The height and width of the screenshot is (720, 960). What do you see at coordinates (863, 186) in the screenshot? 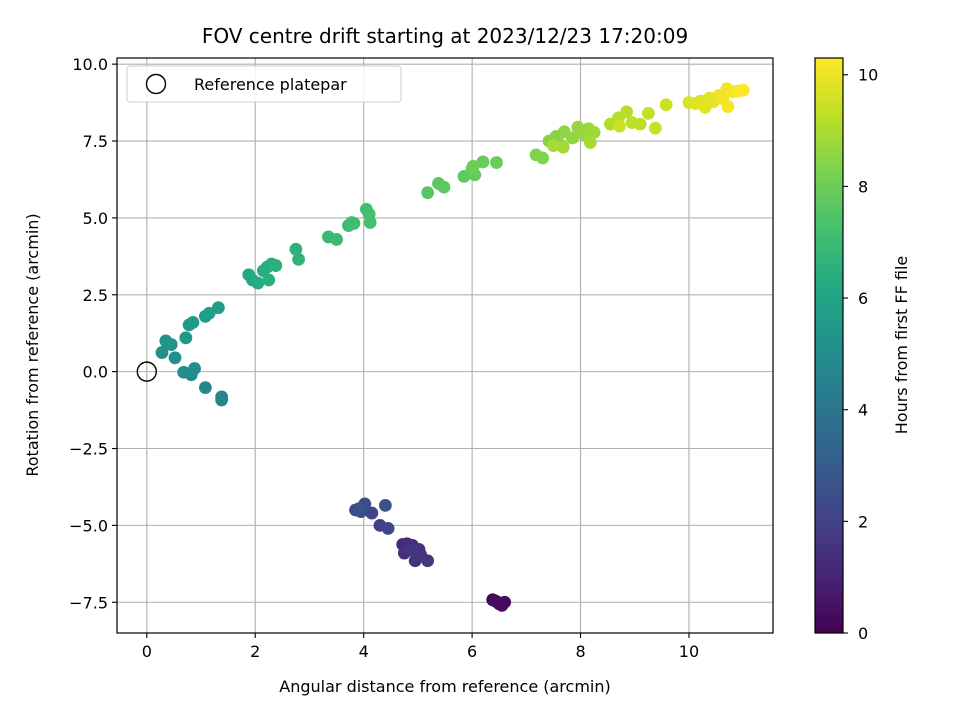
I see `colorbar-tick-label: 8` at bounding box center [863, 186].